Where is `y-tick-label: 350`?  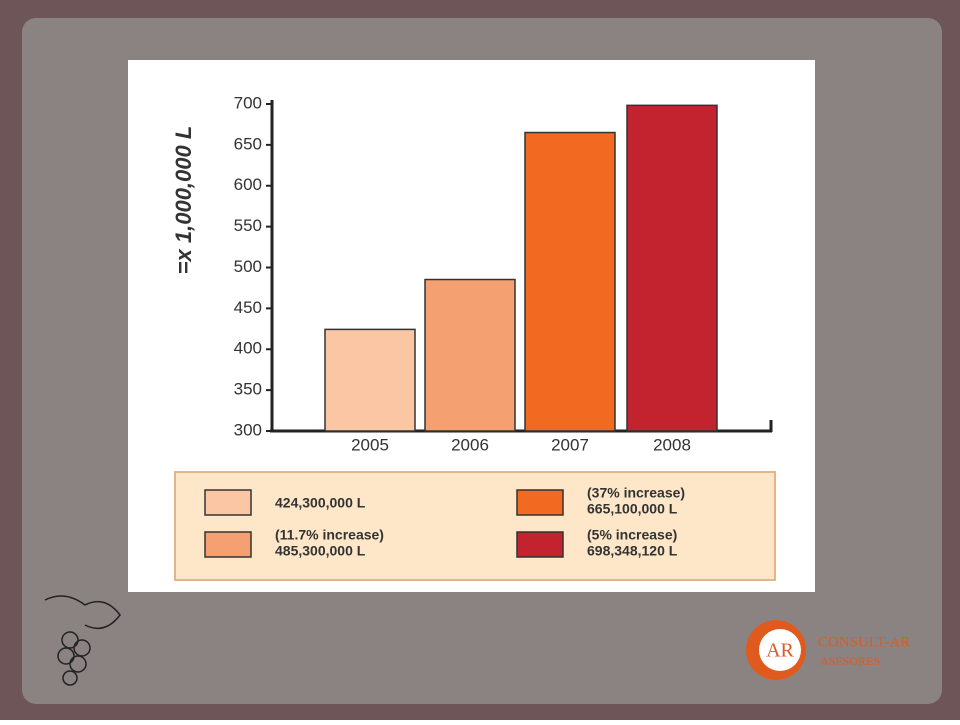
y-tick-label: 350 is located at coordinates (248, 389).